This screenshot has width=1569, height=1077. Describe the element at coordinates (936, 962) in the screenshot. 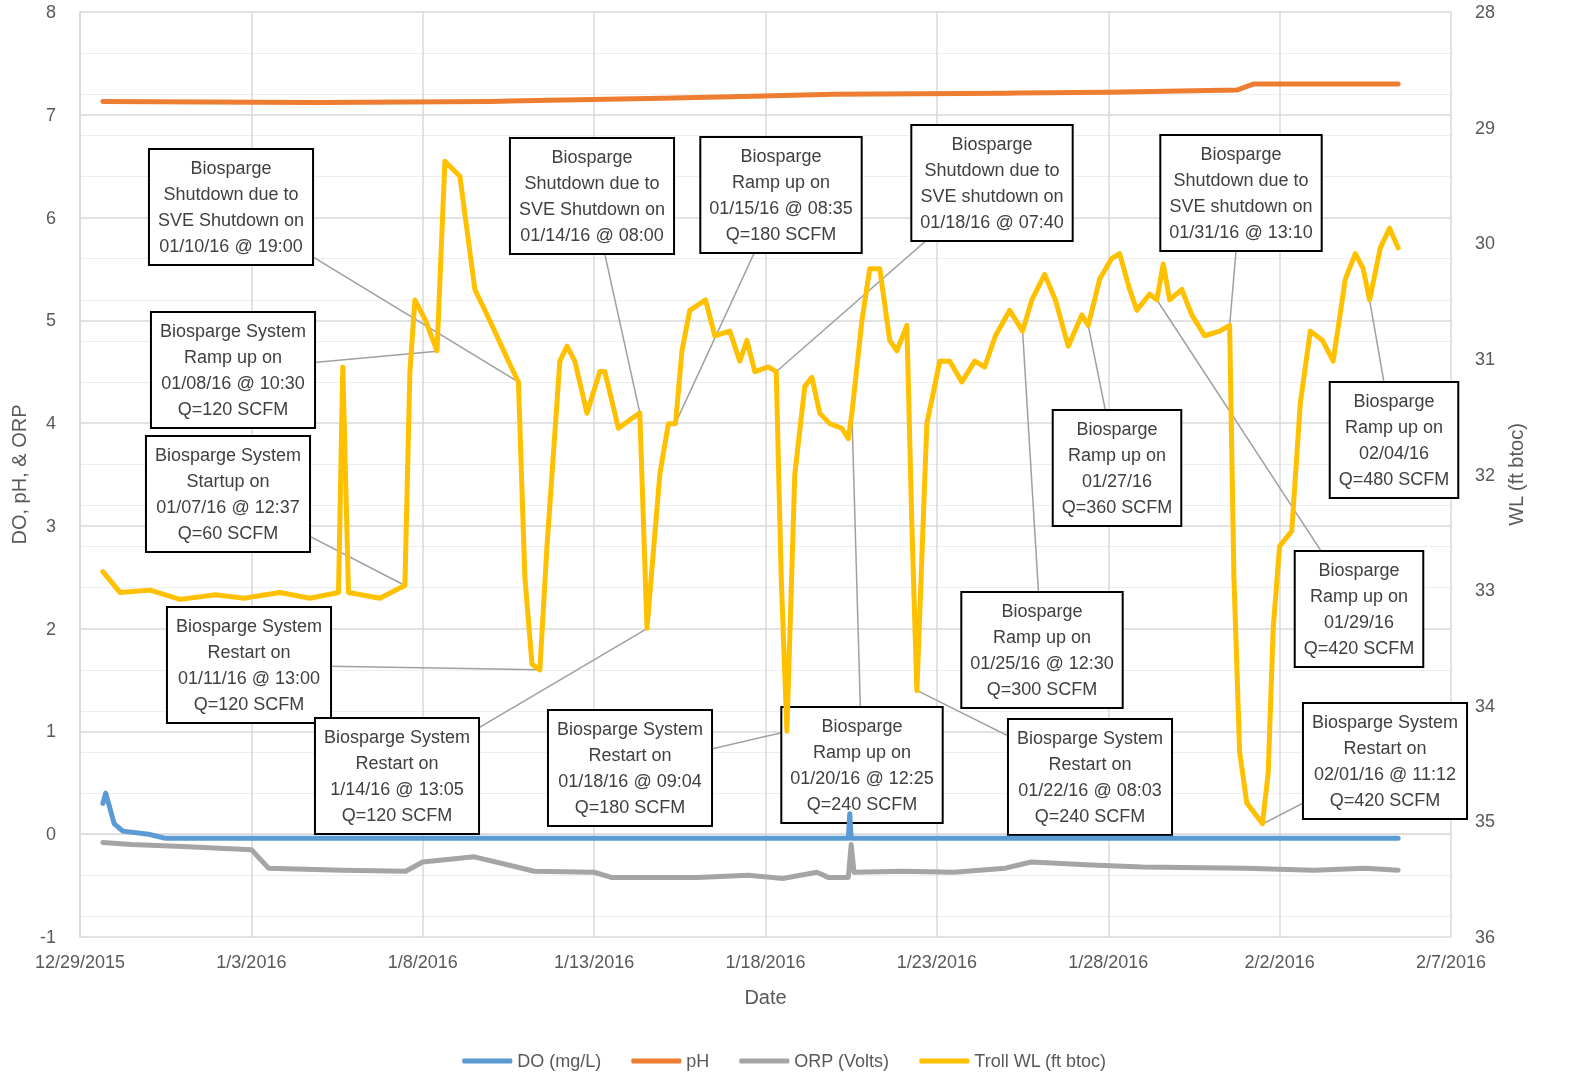

I see `x-tick-label: 1/23/2016` at that location.